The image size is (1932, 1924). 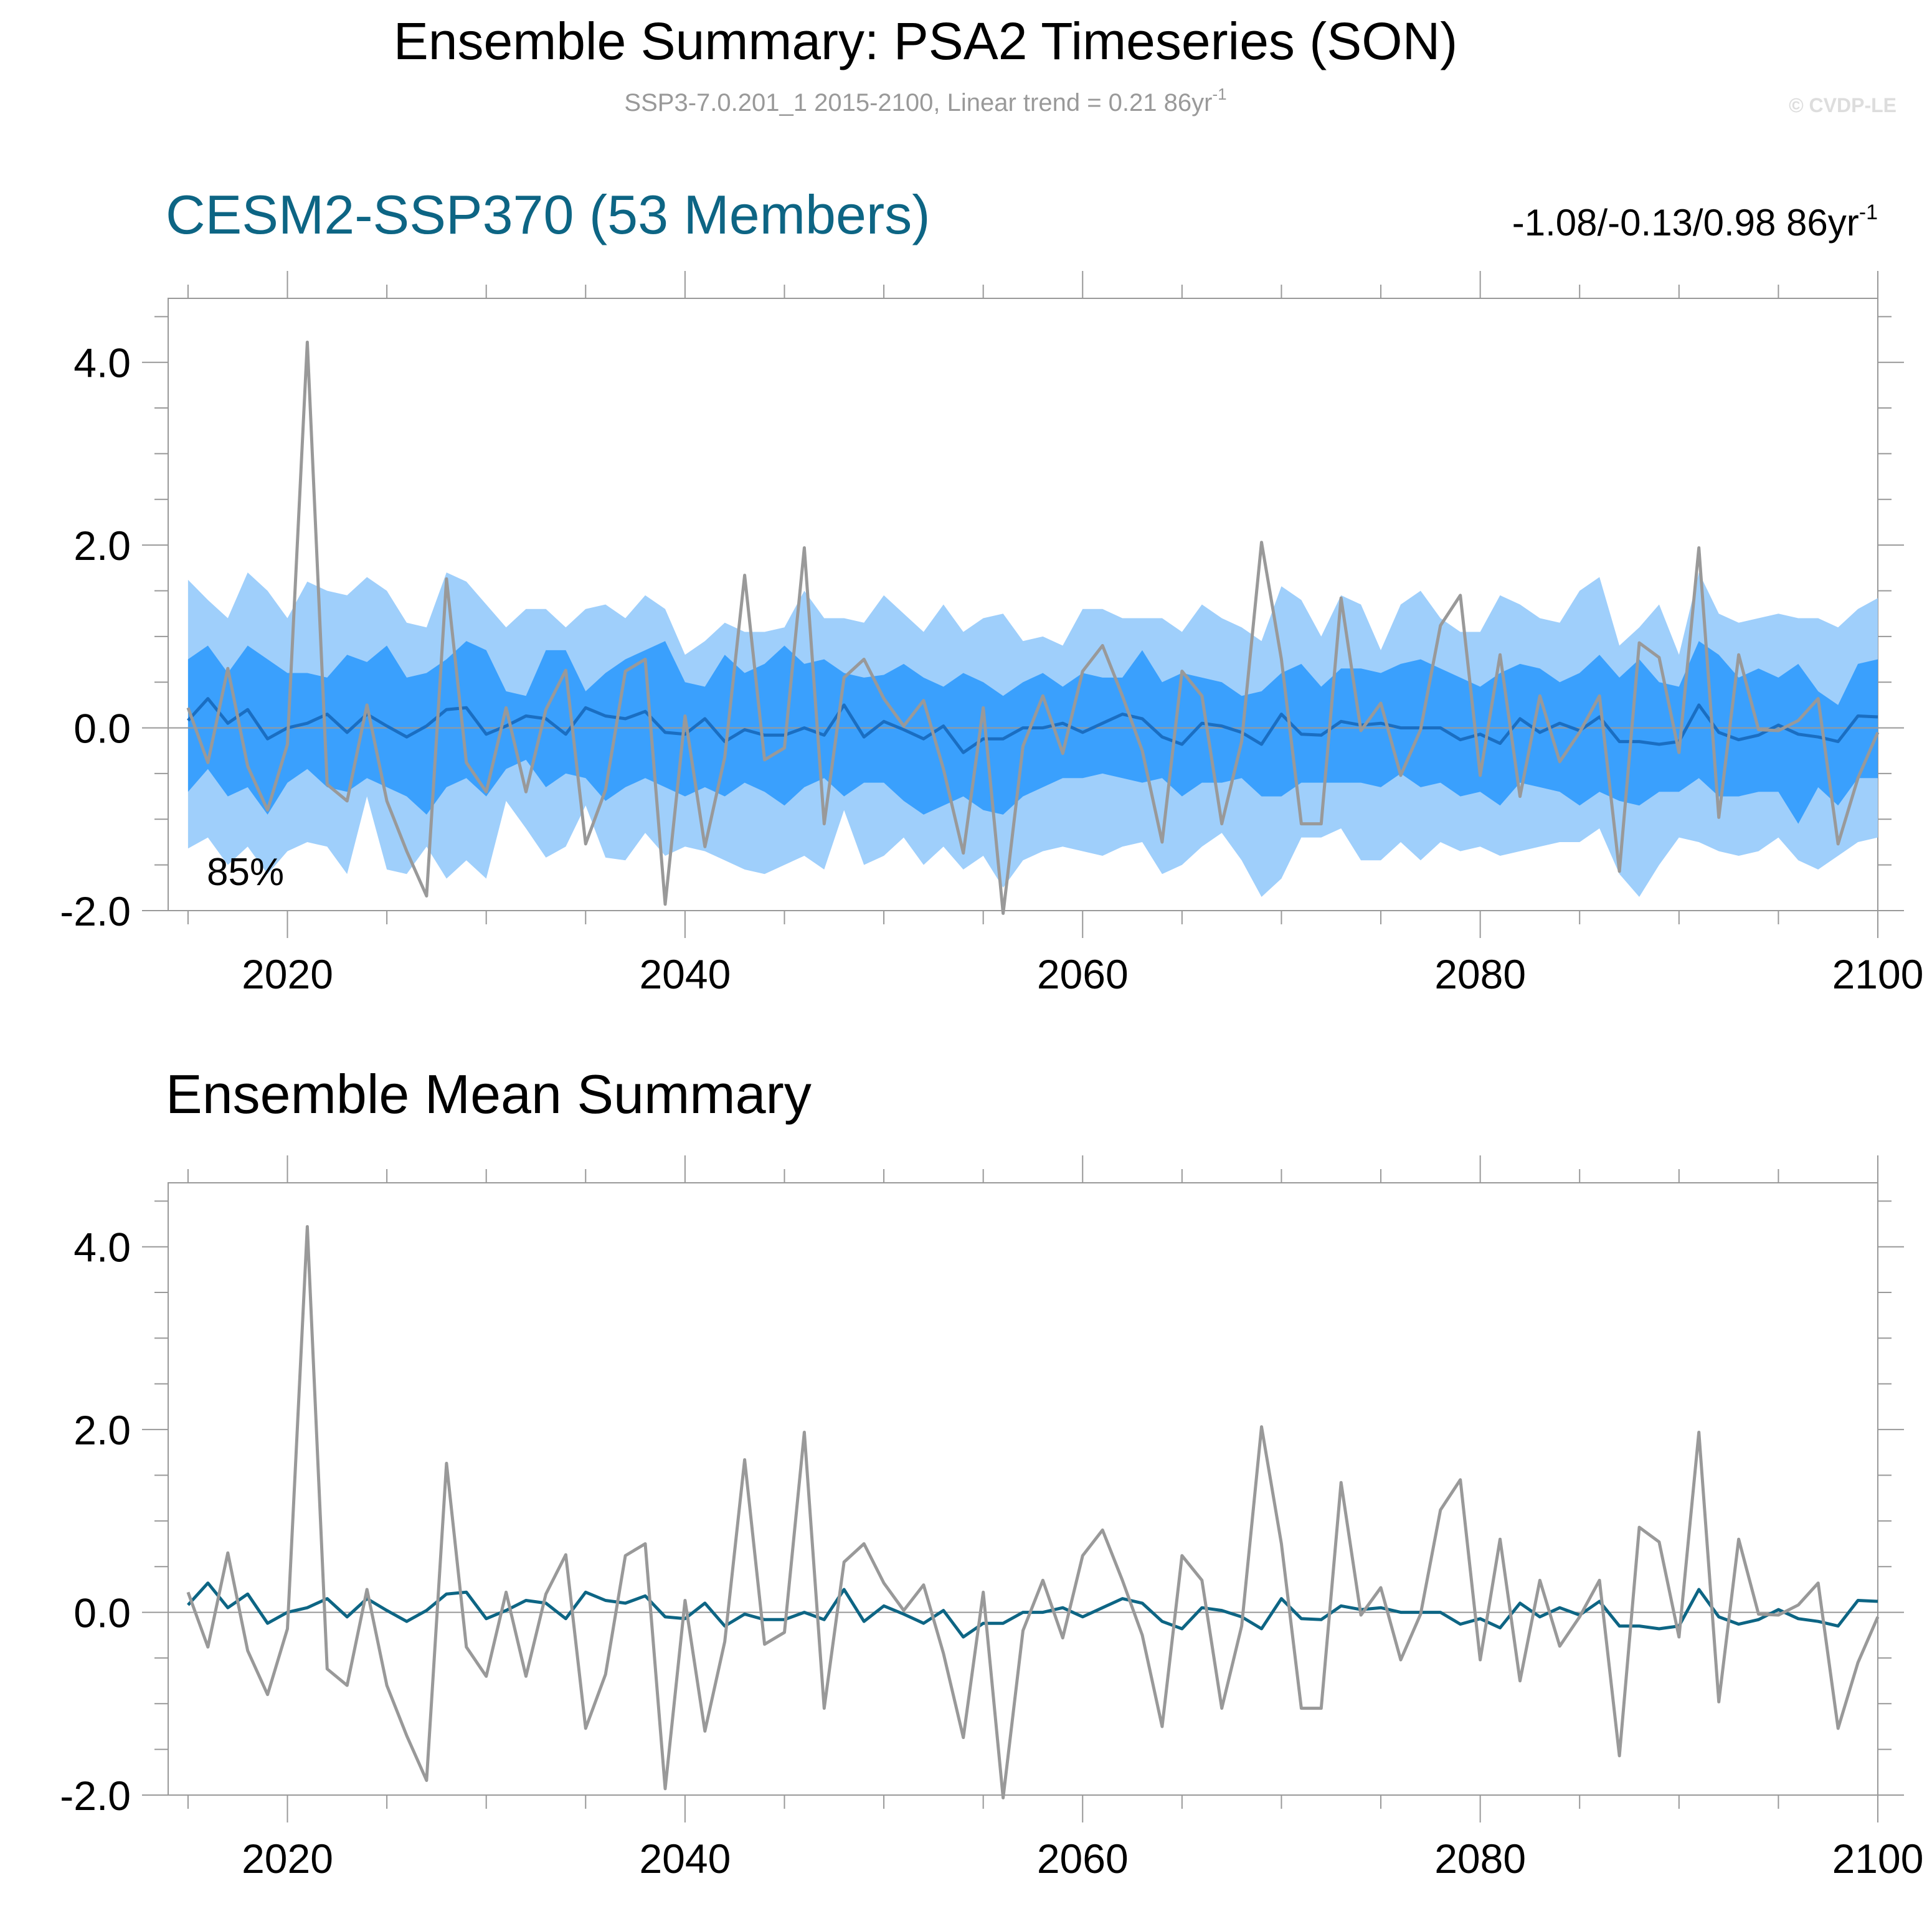 What do you see at coordinates (926, 41) in the screenshot?
I see `figure-title: Ensemble Summary: PSA2 Timeseries (SON)` at bounding box center [926, 41].